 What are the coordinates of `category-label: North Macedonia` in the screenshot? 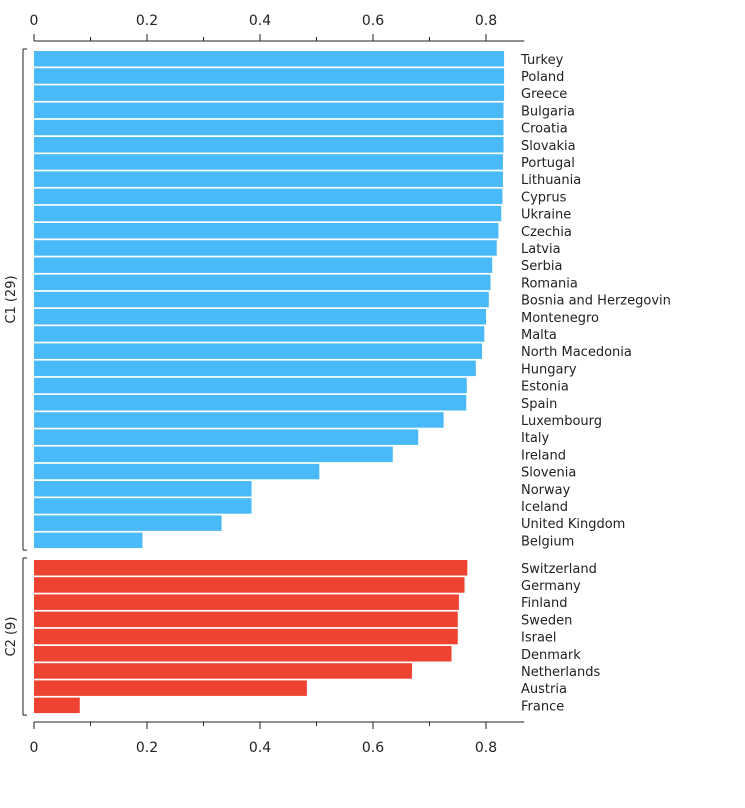 It's located at (576, 352).